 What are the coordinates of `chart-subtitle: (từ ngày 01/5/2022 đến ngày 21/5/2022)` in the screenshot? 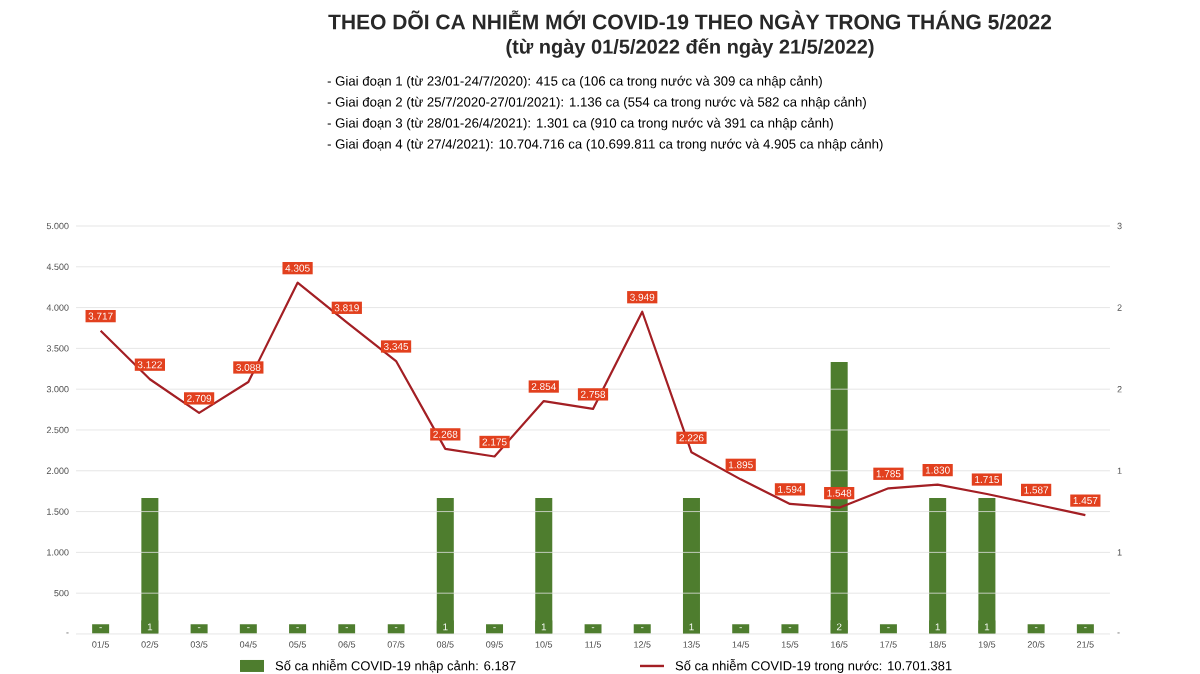 It's located at (690, 48).